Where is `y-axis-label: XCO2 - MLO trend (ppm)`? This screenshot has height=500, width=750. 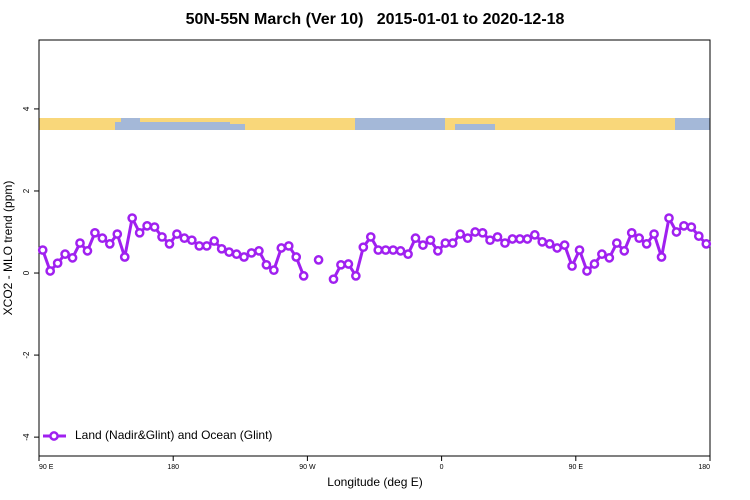 y-axis-label: XCO2 - MLO trend (ppm) is located at coordinates (8, 248).